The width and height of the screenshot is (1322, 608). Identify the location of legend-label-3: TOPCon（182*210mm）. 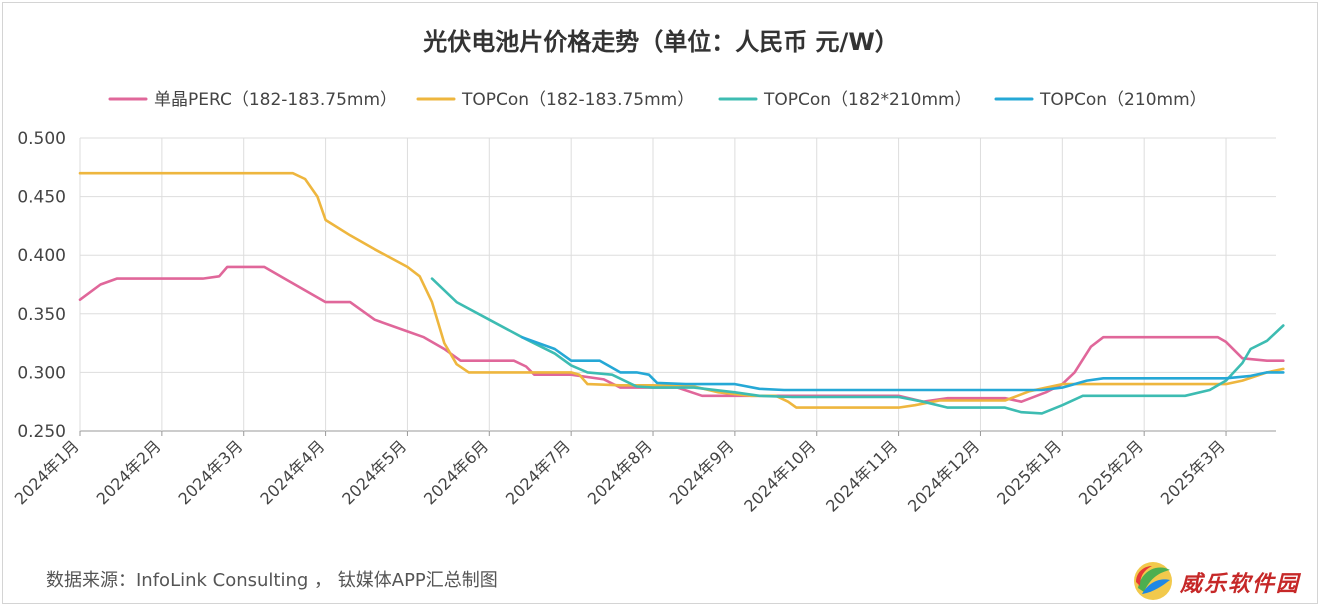
(867, 100).